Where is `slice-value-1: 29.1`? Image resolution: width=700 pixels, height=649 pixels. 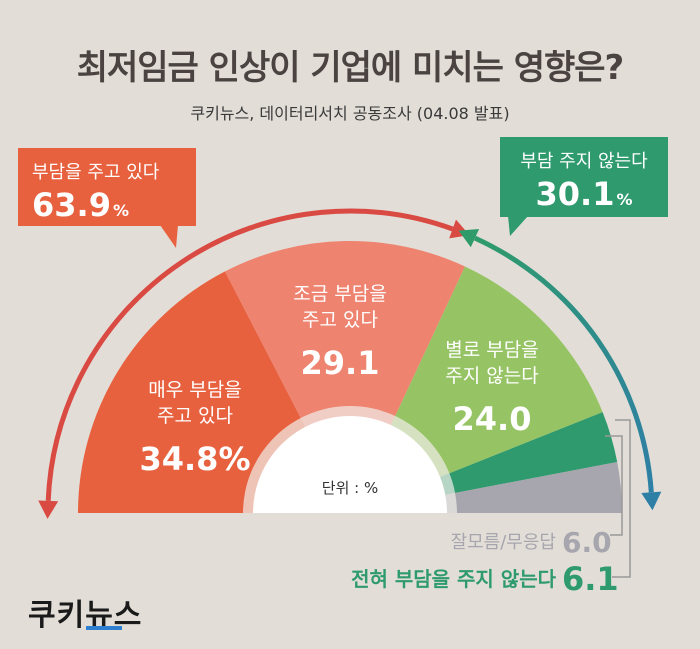 slice-value-1: 29.1 is located at coordinates (340, 363).